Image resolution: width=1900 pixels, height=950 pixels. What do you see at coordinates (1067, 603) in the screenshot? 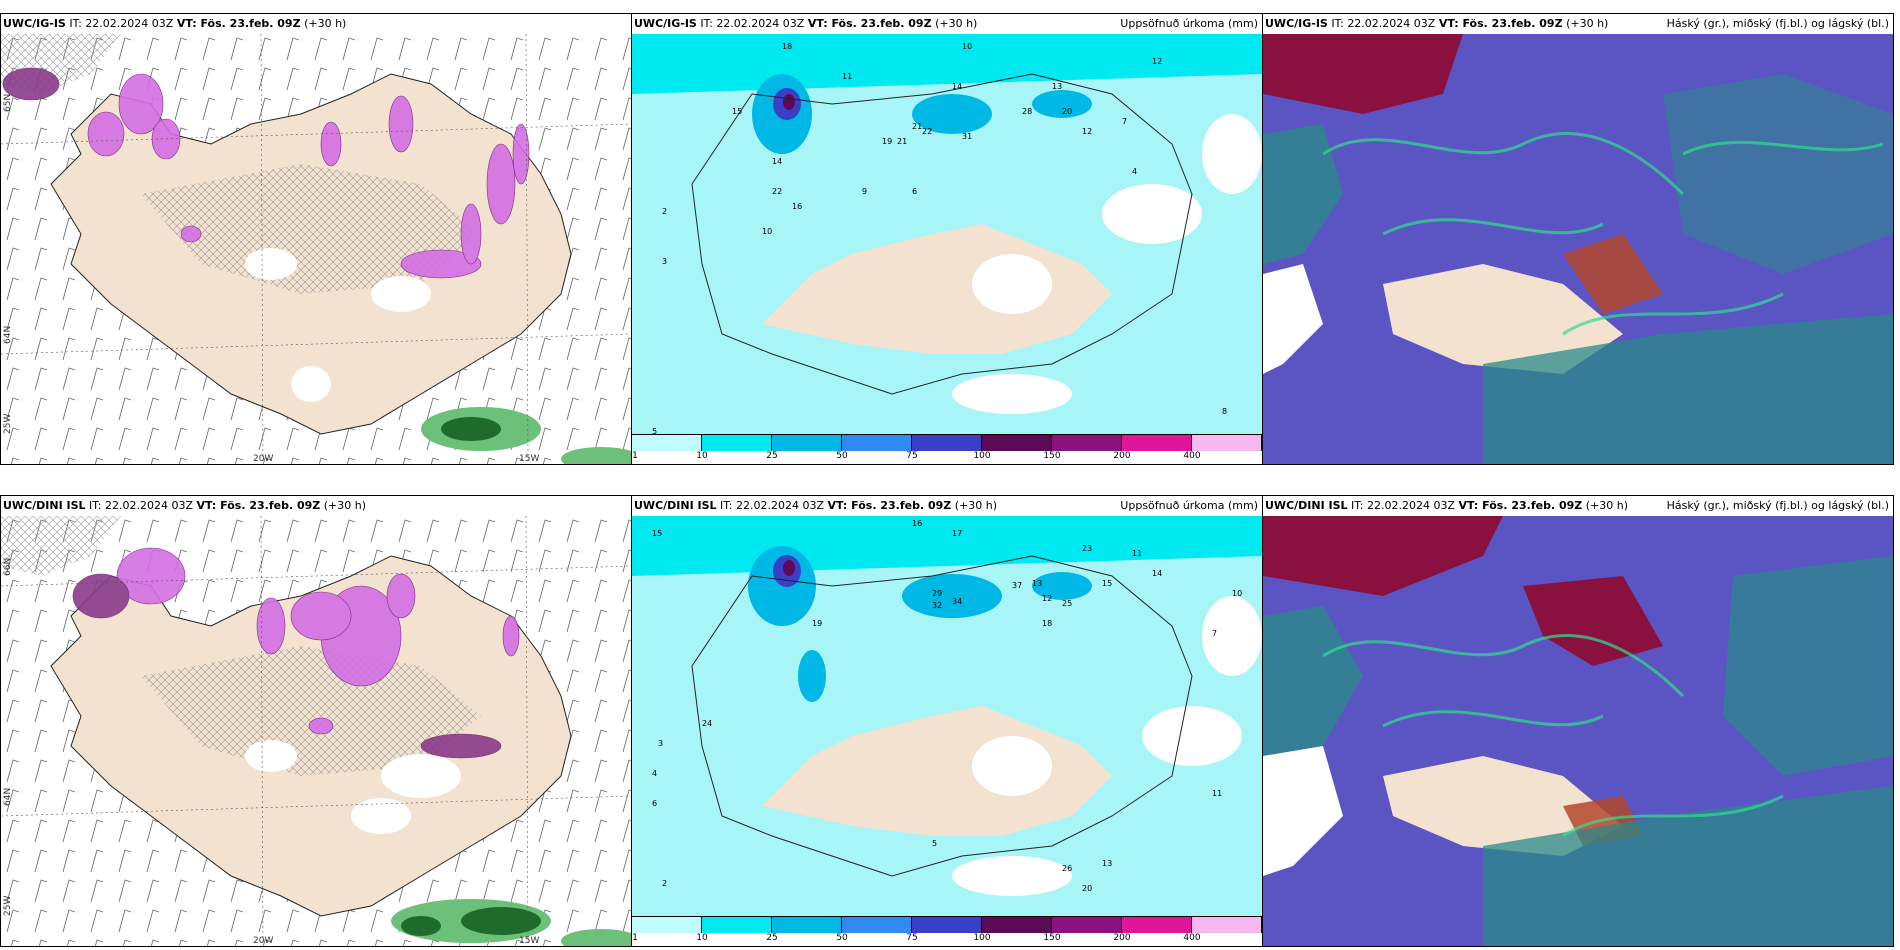
I see `precip-value-label: 25` at bounding box center [1067, 603].